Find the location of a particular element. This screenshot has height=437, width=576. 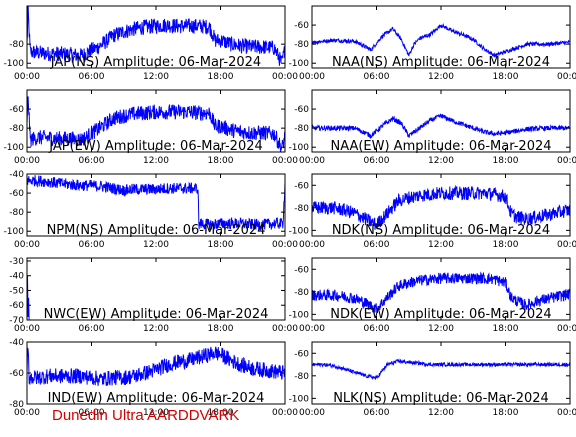

y-tick-label: -50 is located at coordinates (16, 291).